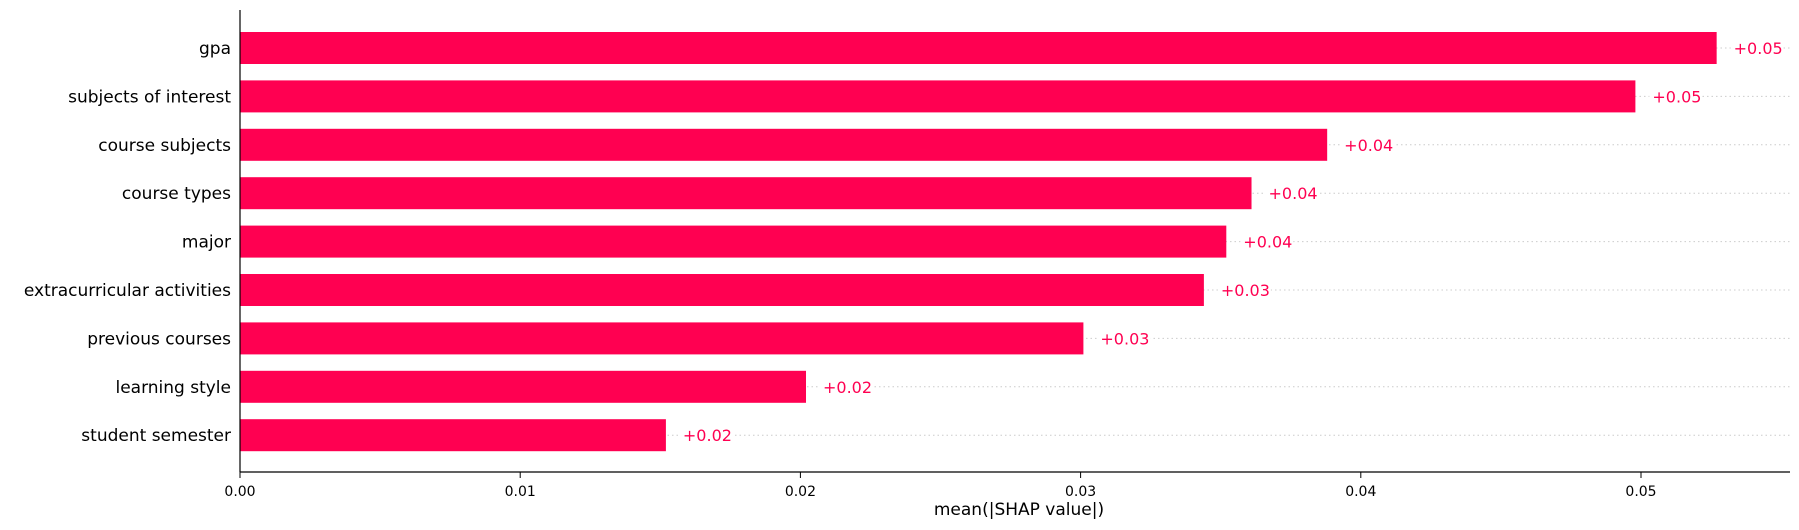 This screenshot has height=530, width=1799. I want to click on x-tick-label: 0.04, so click(1360, 492).